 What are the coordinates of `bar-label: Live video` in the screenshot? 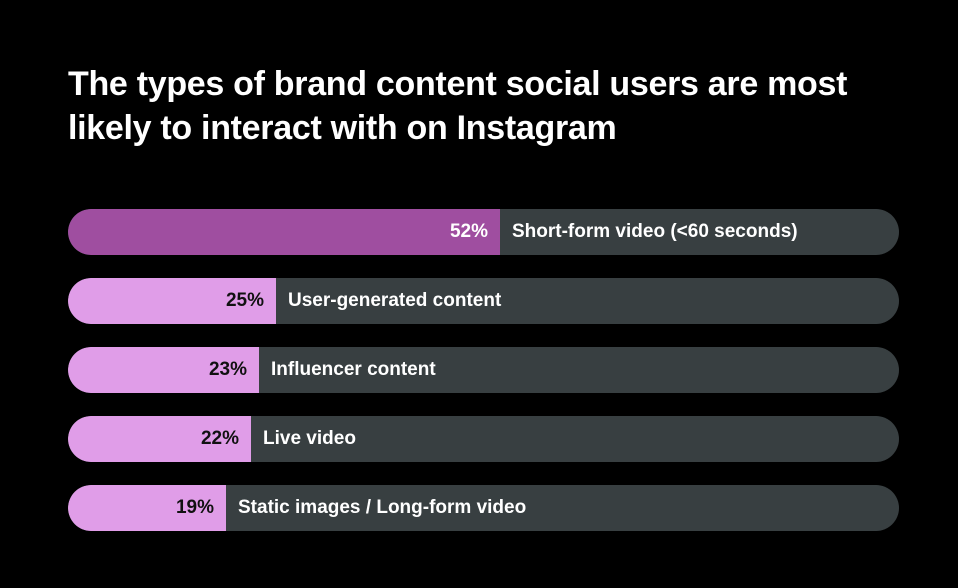 It's located at (309, 438).